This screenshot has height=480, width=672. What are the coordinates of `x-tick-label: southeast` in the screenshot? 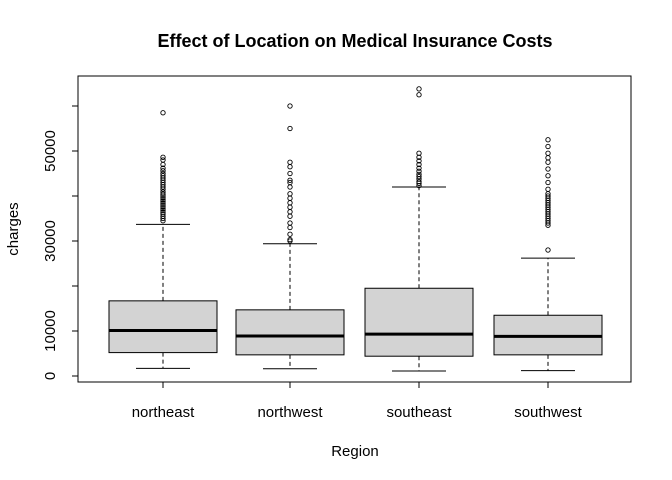 It's located at (419, 412).